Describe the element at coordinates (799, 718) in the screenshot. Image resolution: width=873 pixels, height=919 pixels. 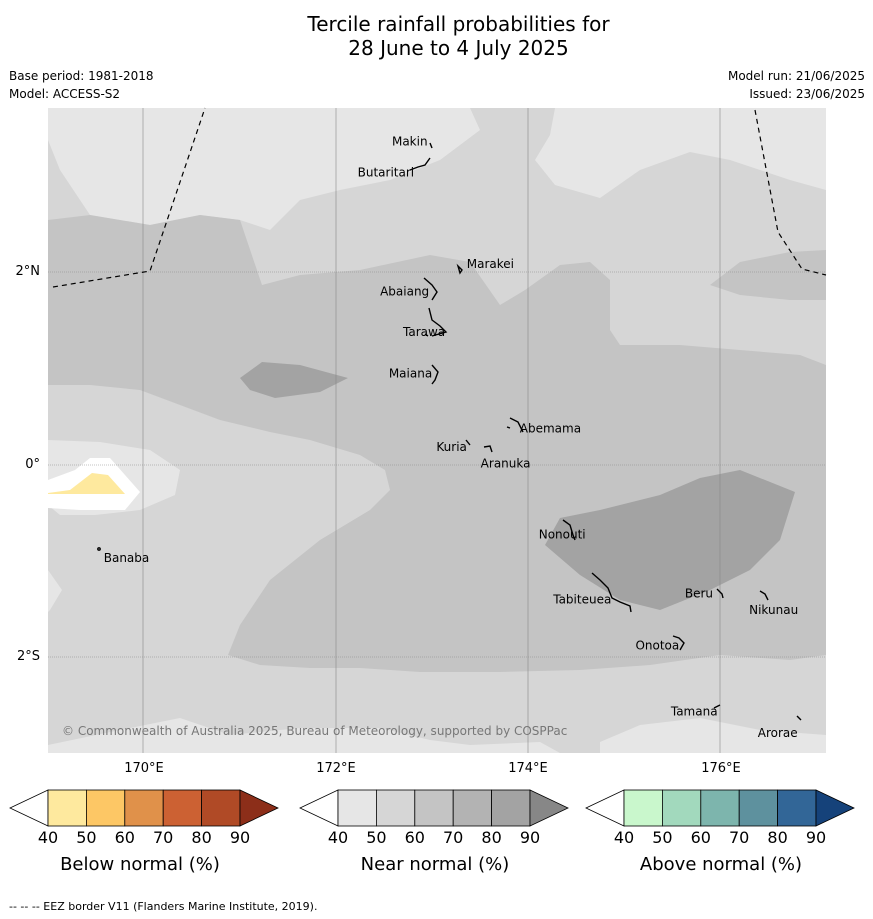
I see `coast-arorae` at that location.